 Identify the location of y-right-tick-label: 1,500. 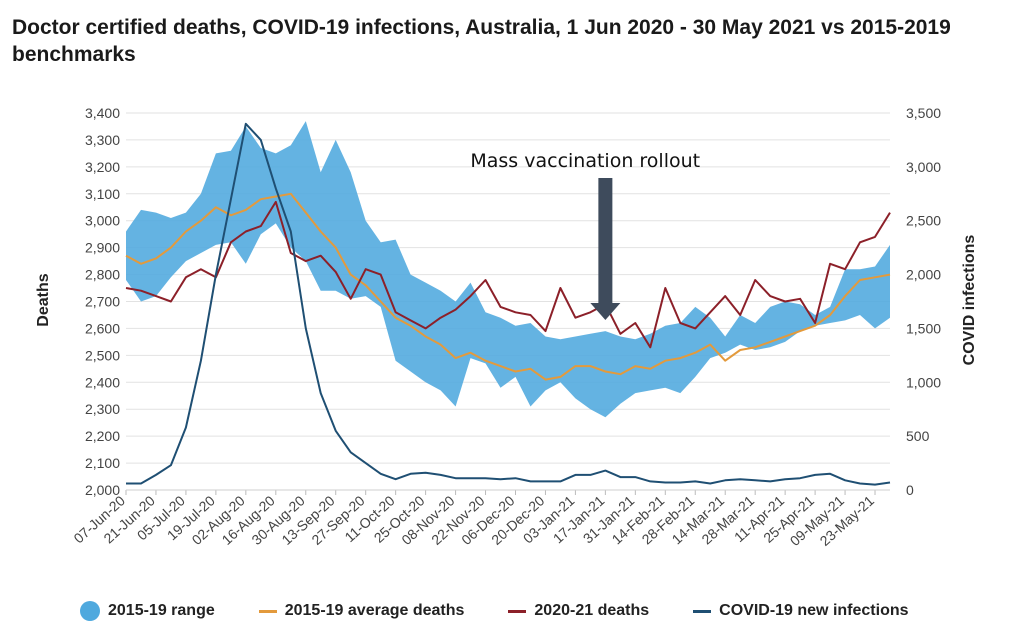
(923, 328).